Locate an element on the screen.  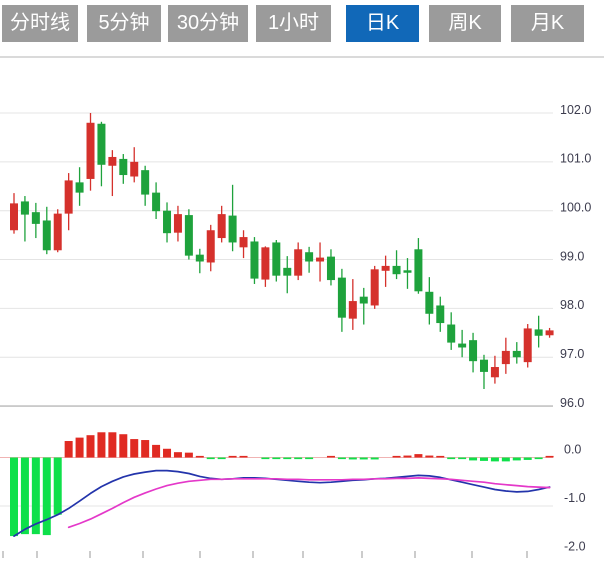
price-axis-label: 98.0 is located at coordinates (572, 305).